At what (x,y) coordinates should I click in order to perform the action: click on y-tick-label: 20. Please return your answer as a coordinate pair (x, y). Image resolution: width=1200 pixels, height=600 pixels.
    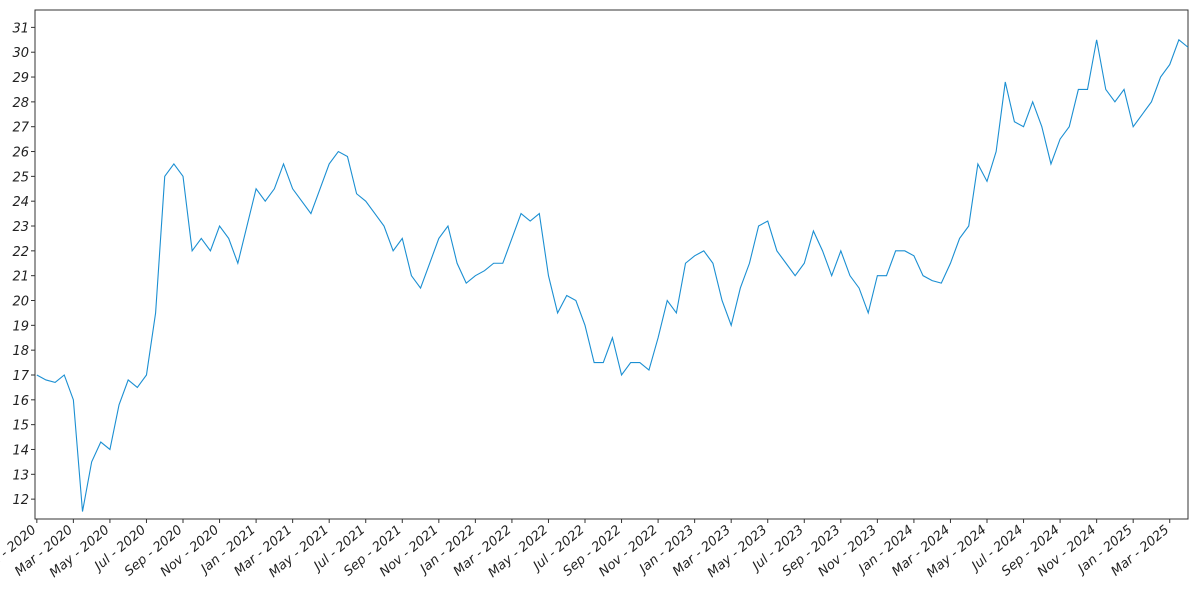
    Looking at the image, I should click on (20, 302).